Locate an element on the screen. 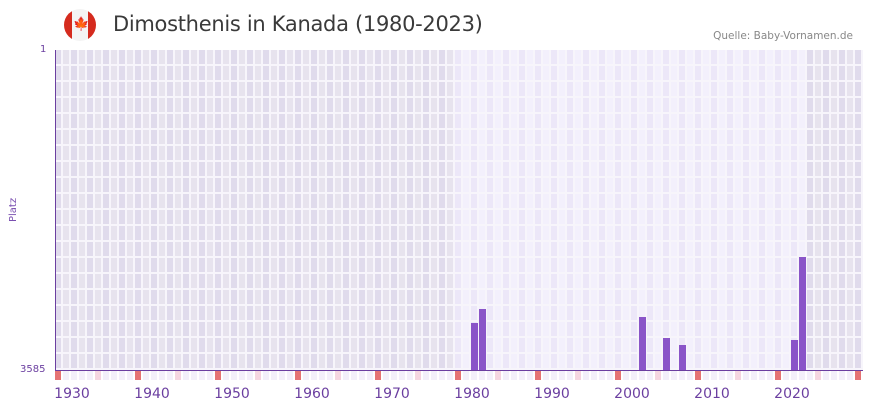 The image size is (873, 412). x-tick-label: 2010 is located at coordinates (712, 394).